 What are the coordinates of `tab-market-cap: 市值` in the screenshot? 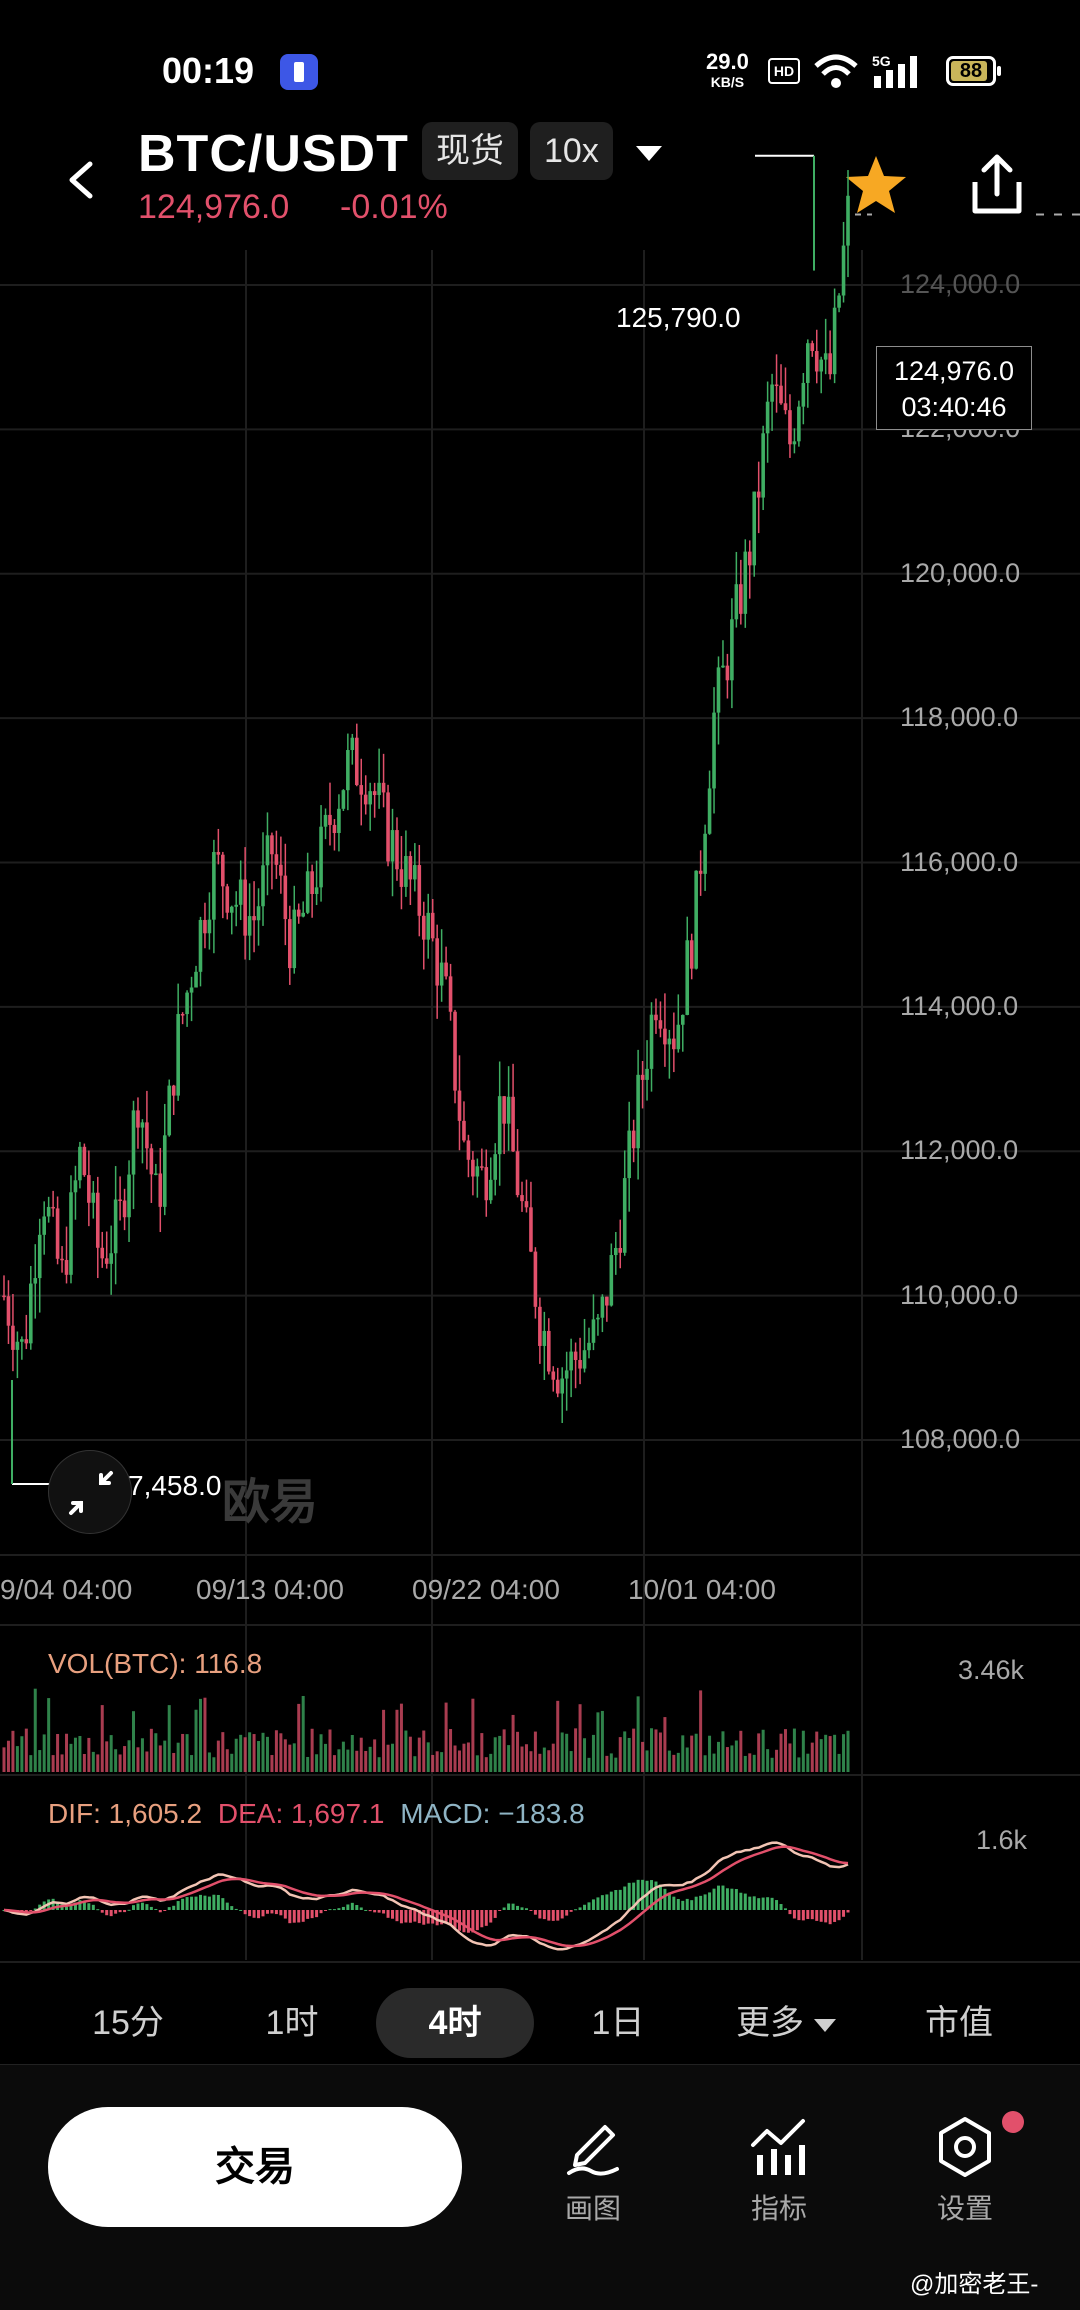 It's located at (959, 2023).